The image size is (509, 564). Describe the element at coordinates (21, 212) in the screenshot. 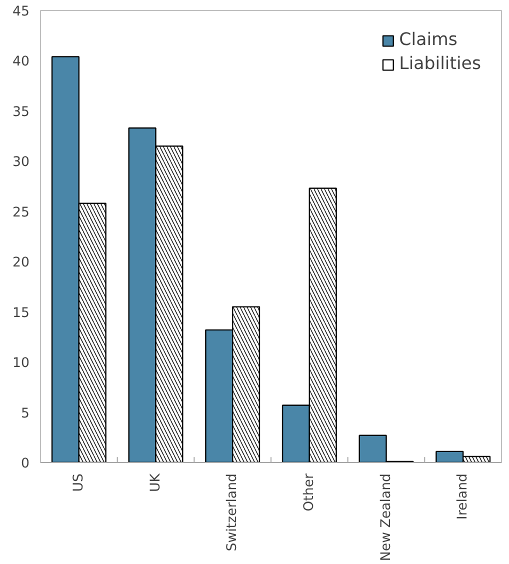

I see `y-tick-label: 25` at that location.